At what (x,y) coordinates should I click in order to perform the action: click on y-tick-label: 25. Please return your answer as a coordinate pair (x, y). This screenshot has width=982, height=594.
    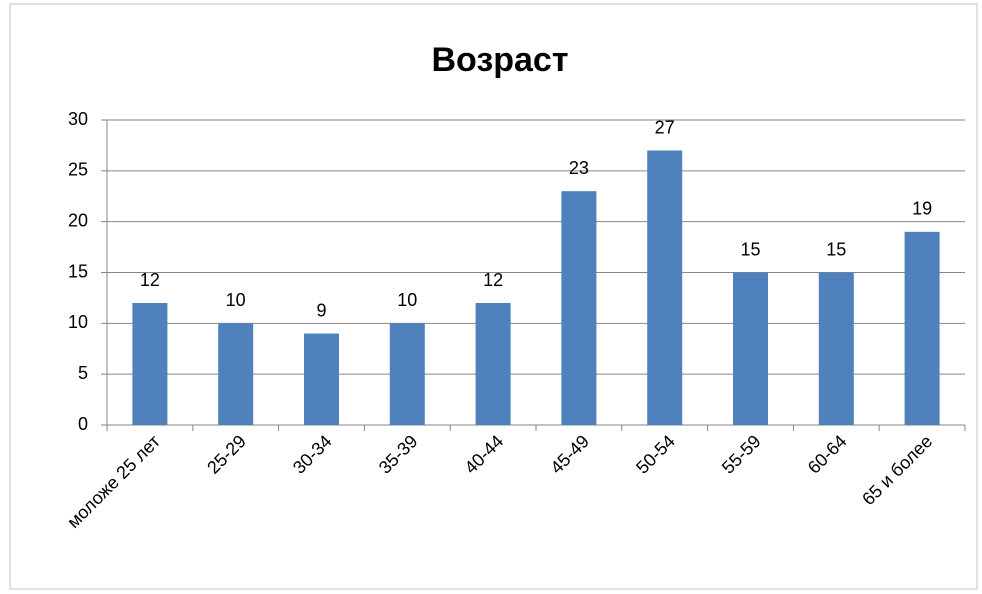
    Looking at the image, I should click on (78, 170).